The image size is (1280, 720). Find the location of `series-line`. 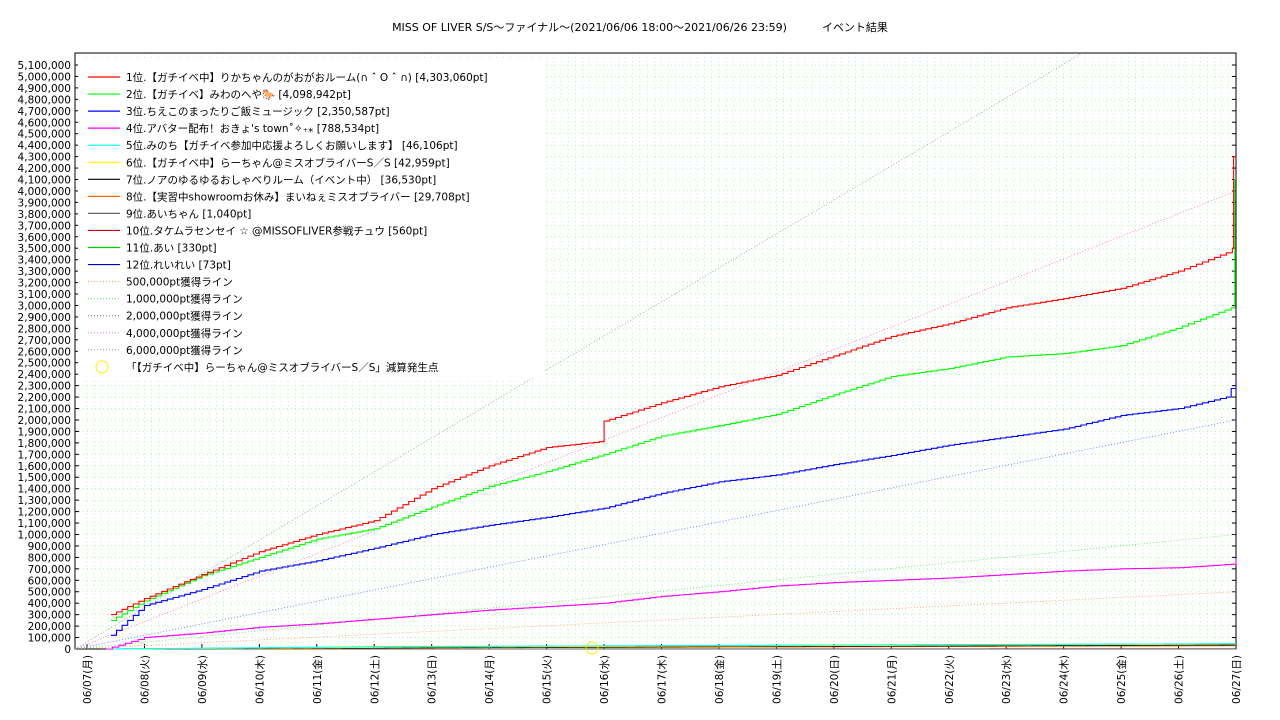

series-line is located at coordinates (673, 646).